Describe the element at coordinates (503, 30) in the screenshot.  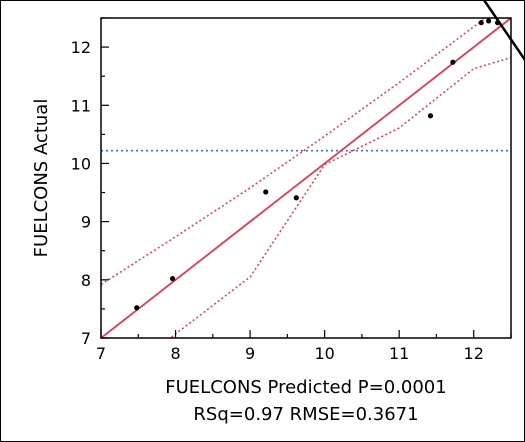
I see `corner-diagonal-mark` at that location.